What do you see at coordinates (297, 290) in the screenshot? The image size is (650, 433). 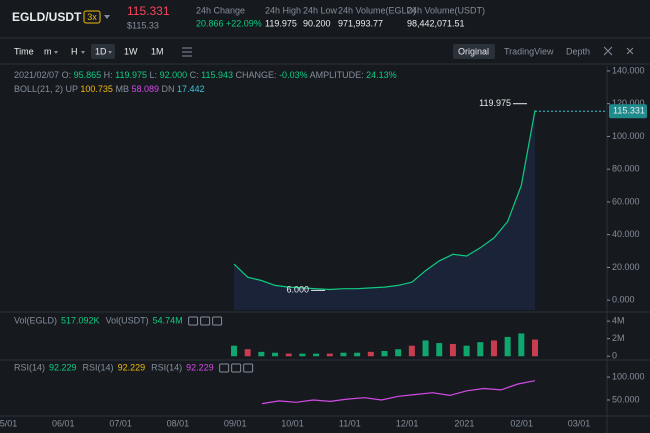 I see `annotation: 6.000` at bounding box center [297, 290].